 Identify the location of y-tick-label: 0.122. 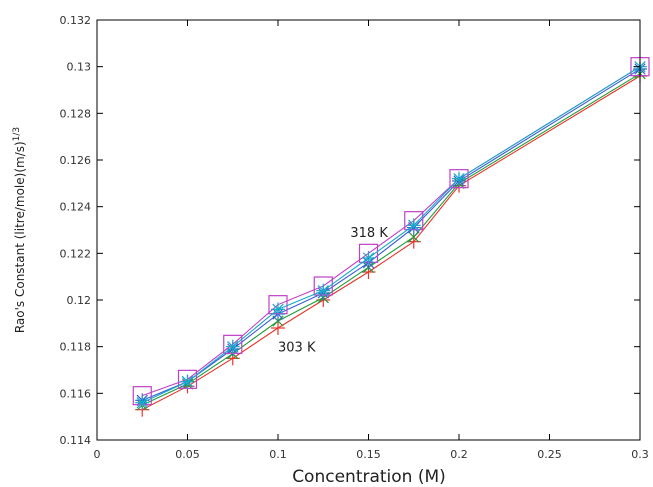
(76, 253).